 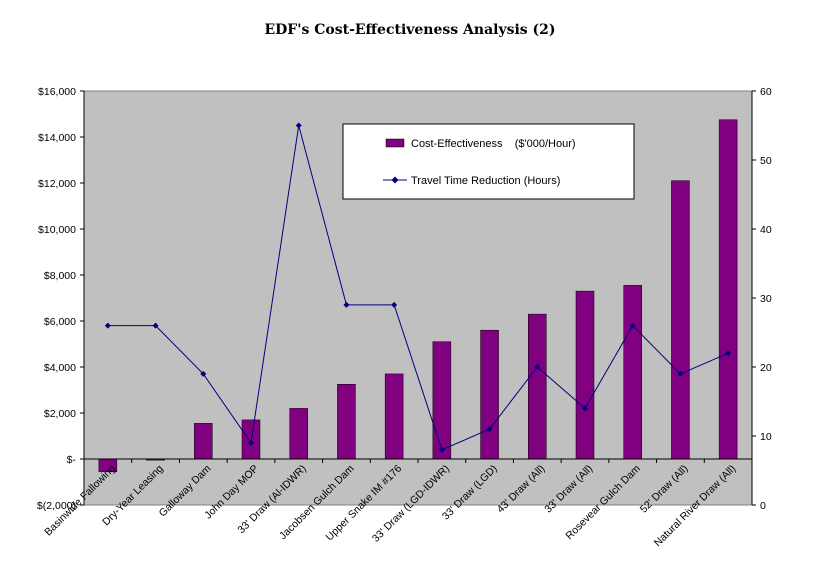 I want to click on legend-box, so click(x=488, y=161).